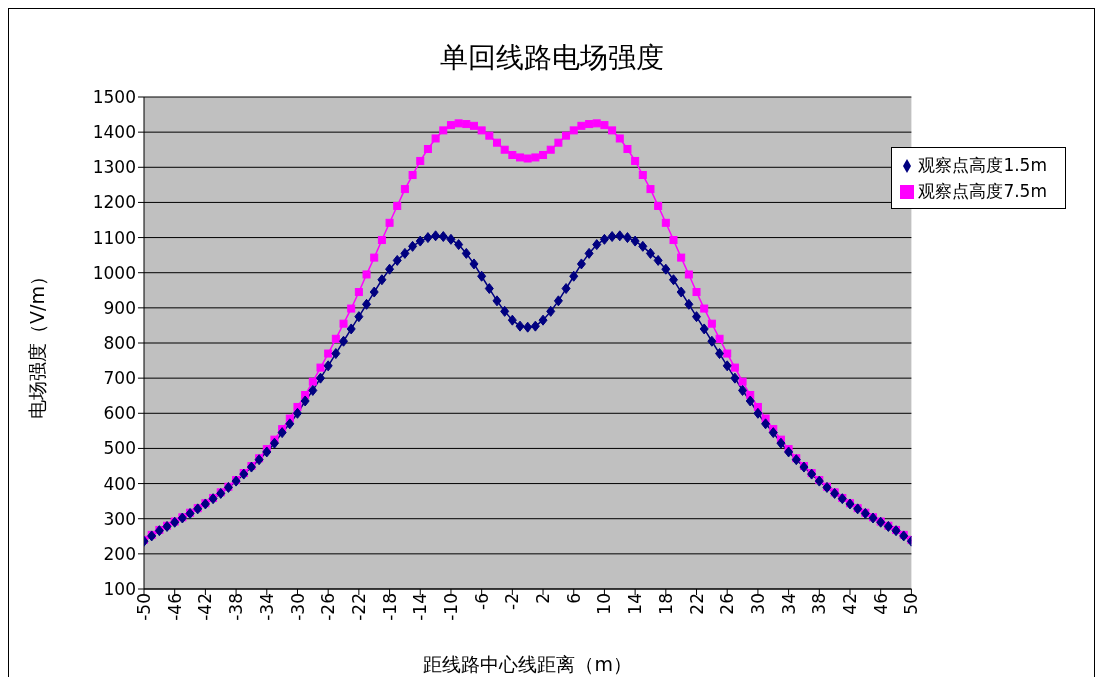  I want to click on y-tick-label: 1000, so click(114, 272).